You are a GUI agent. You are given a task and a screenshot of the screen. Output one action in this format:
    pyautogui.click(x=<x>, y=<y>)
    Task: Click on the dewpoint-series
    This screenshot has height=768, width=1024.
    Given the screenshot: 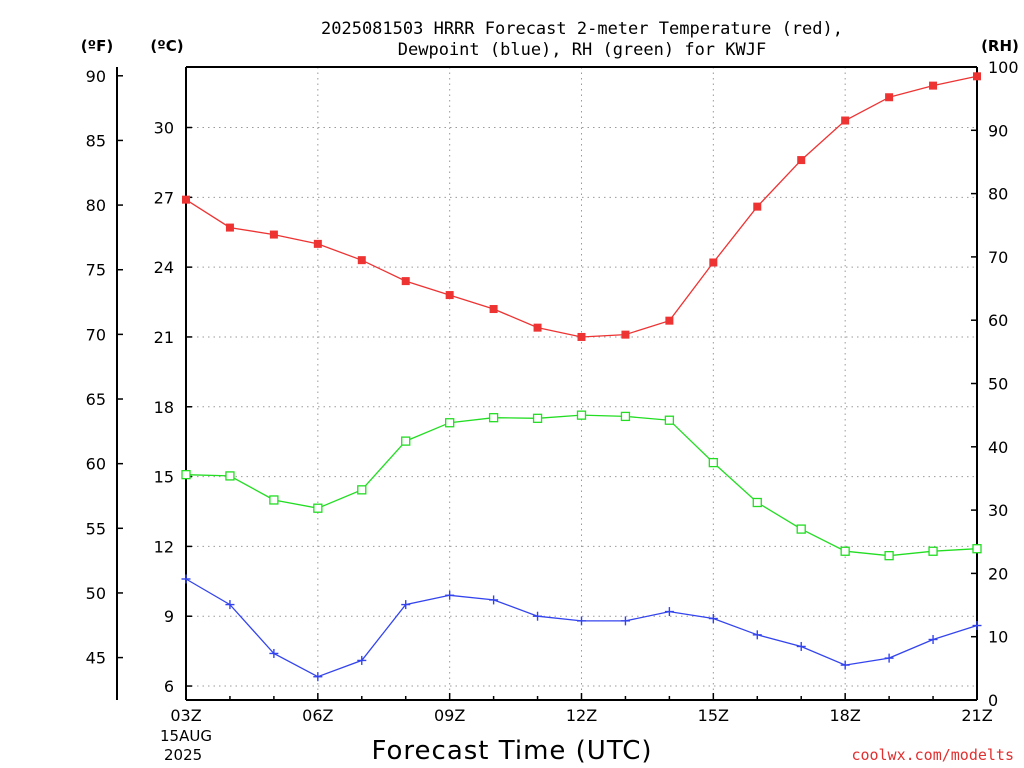 What is the action you would take?
    pyautogui.click(x=581, y=628)
    